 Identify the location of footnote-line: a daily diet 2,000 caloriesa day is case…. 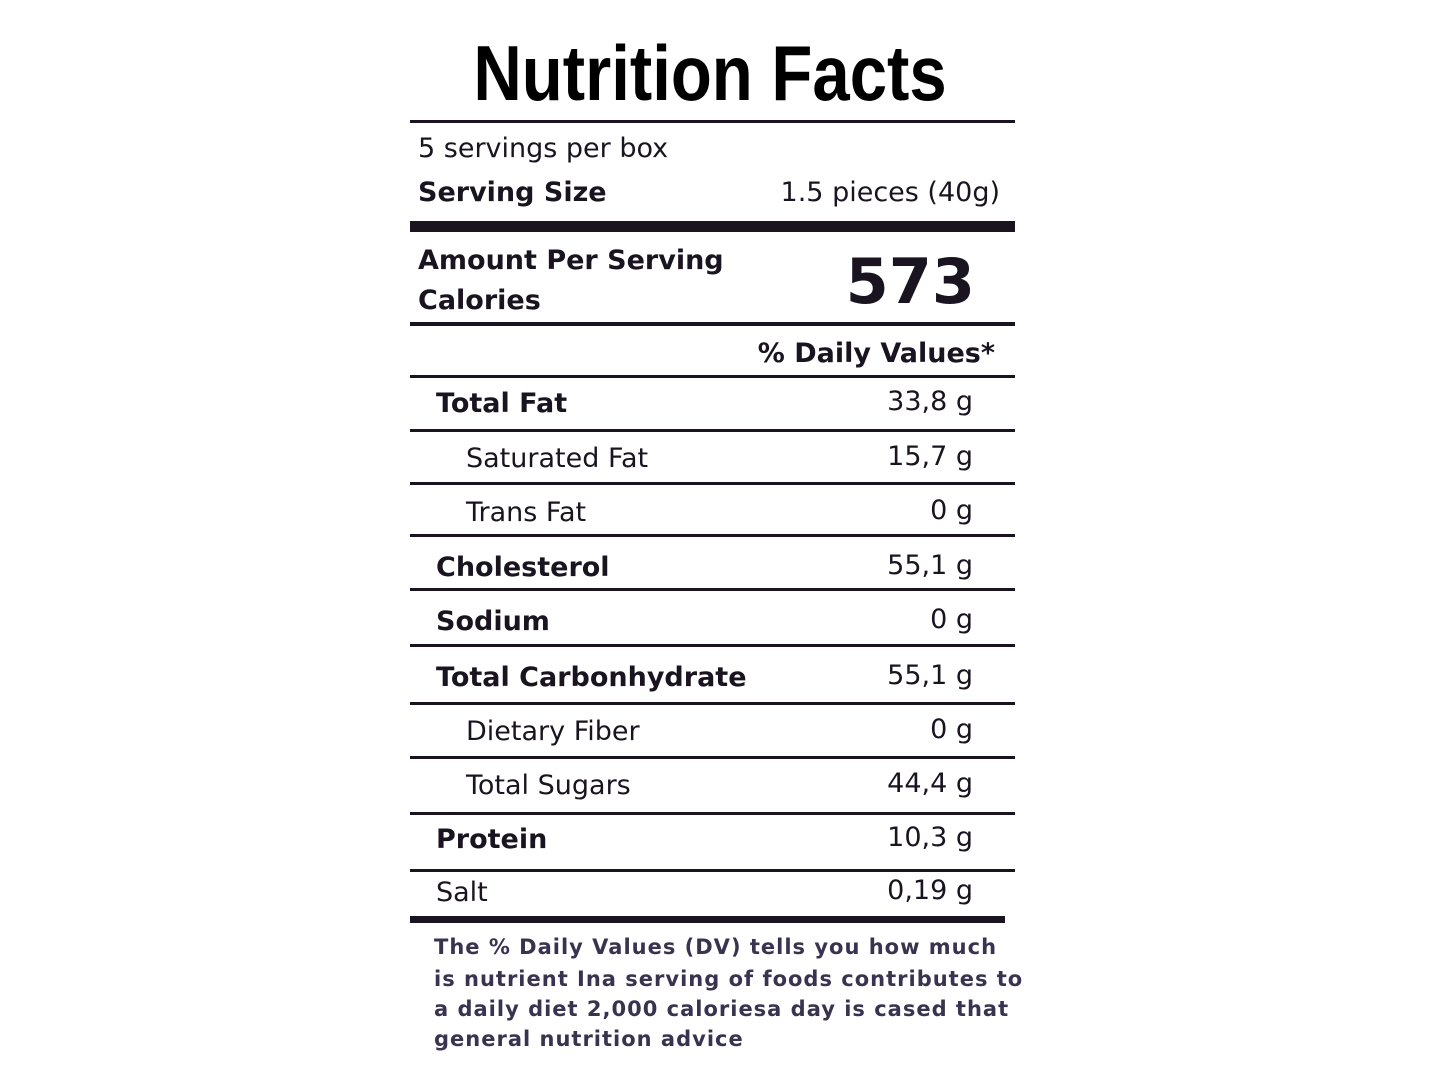
(722, 1009).